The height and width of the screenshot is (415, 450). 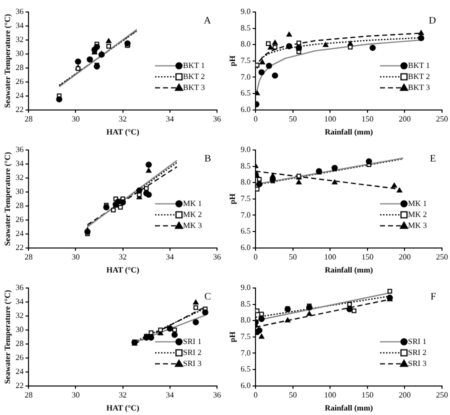 I want to click on annotation: C, so click(x=208, y=297).